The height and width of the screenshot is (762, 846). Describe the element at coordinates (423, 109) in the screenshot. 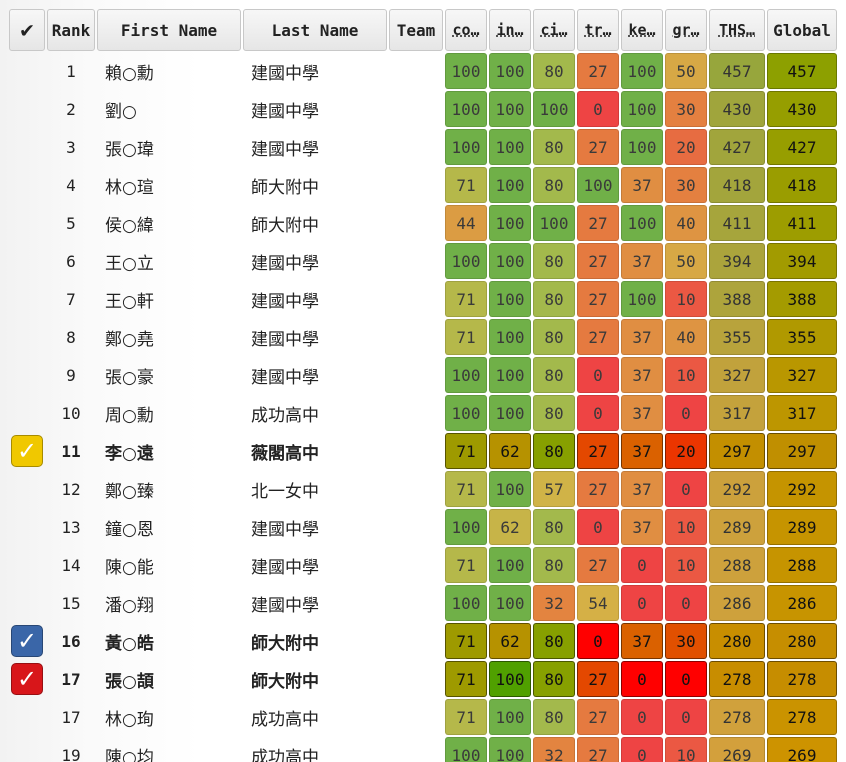

I see `table-row: 2 劉○ 建國中學 100 100 100 0 100 30 430 430` at that location.